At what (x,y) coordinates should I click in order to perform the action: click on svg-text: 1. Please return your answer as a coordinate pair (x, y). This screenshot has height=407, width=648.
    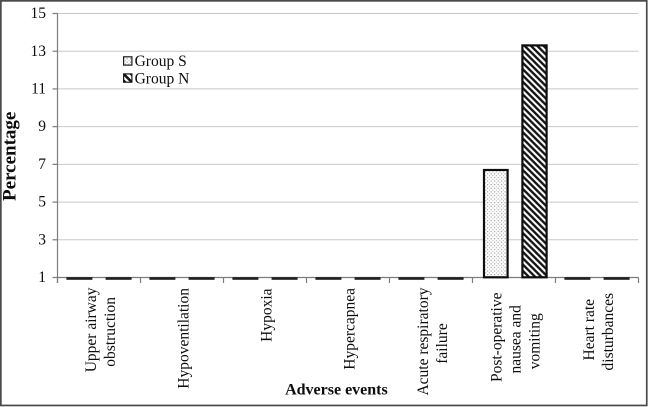
    Looking at the image, I should click on (42, 277).